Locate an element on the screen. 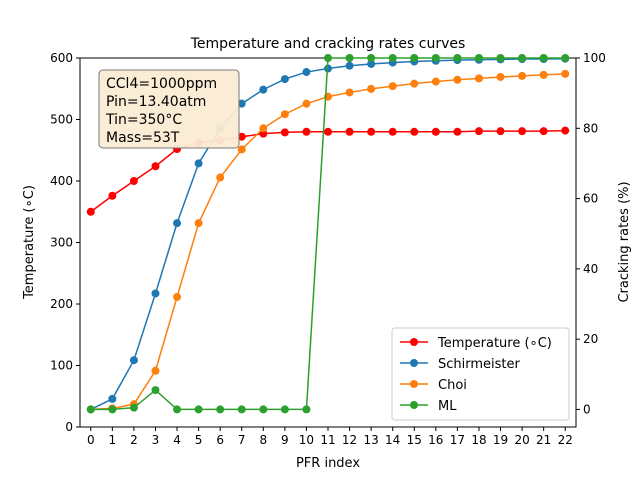 The height and width of the screenshot is (485, 640). x-tick-label: 1 is located at coordinates (113, 440).